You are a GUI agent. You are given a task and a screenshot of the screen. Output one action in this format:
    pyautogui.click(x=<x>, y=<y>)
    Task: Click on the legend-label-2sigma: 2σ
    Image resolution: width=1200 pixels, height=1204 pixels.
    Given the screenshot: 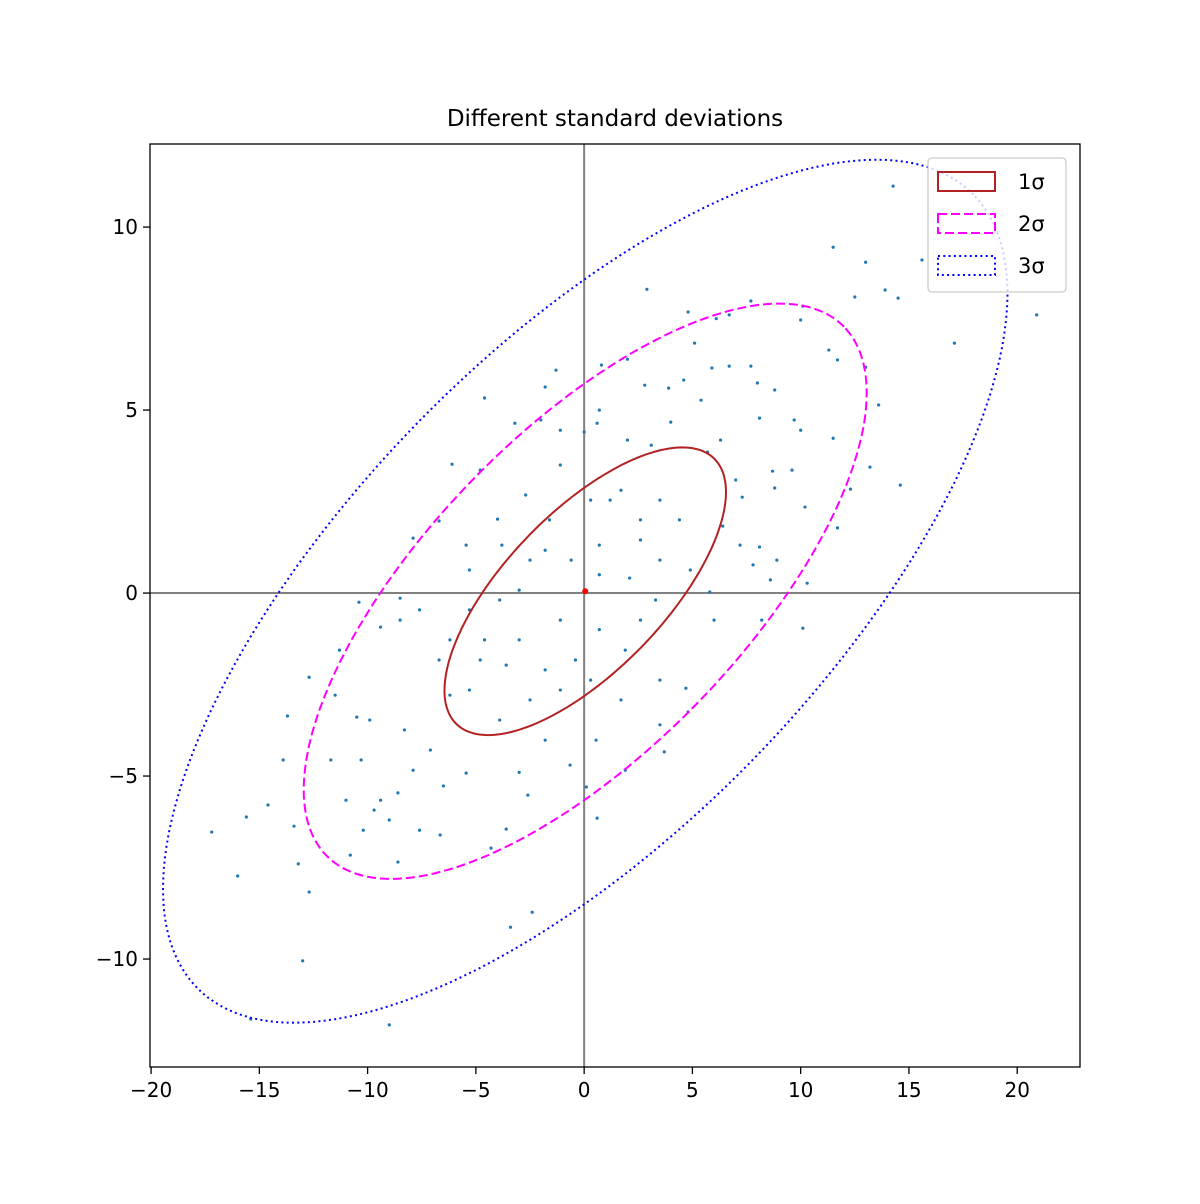 What is the action you would take?
    pyautogui.click(x=1031, y=224)
    